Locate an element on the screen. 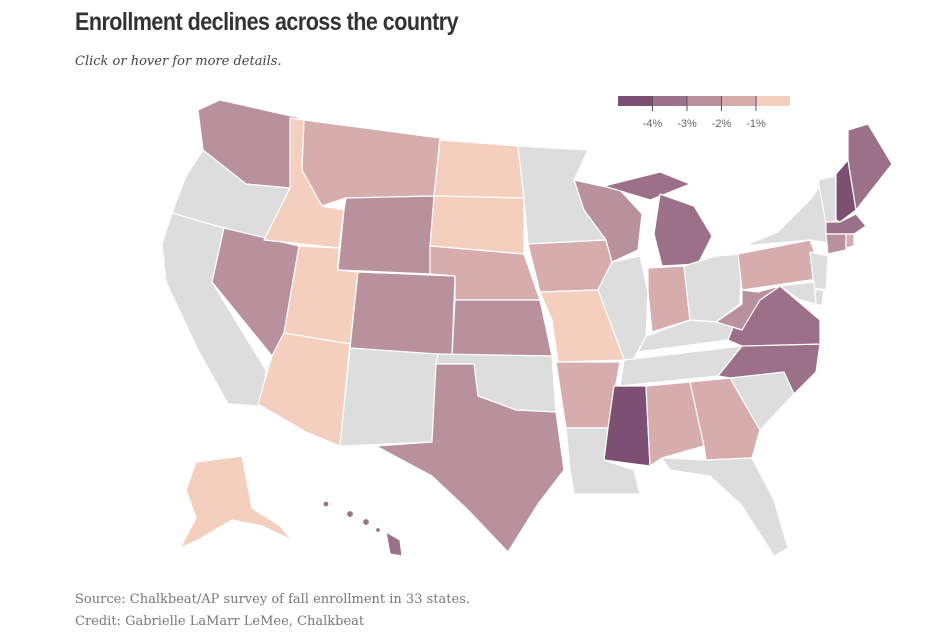 The height and width of the screenshot is (644, 936). legend-tick-label: -2% is located at coordinates (722, 124).